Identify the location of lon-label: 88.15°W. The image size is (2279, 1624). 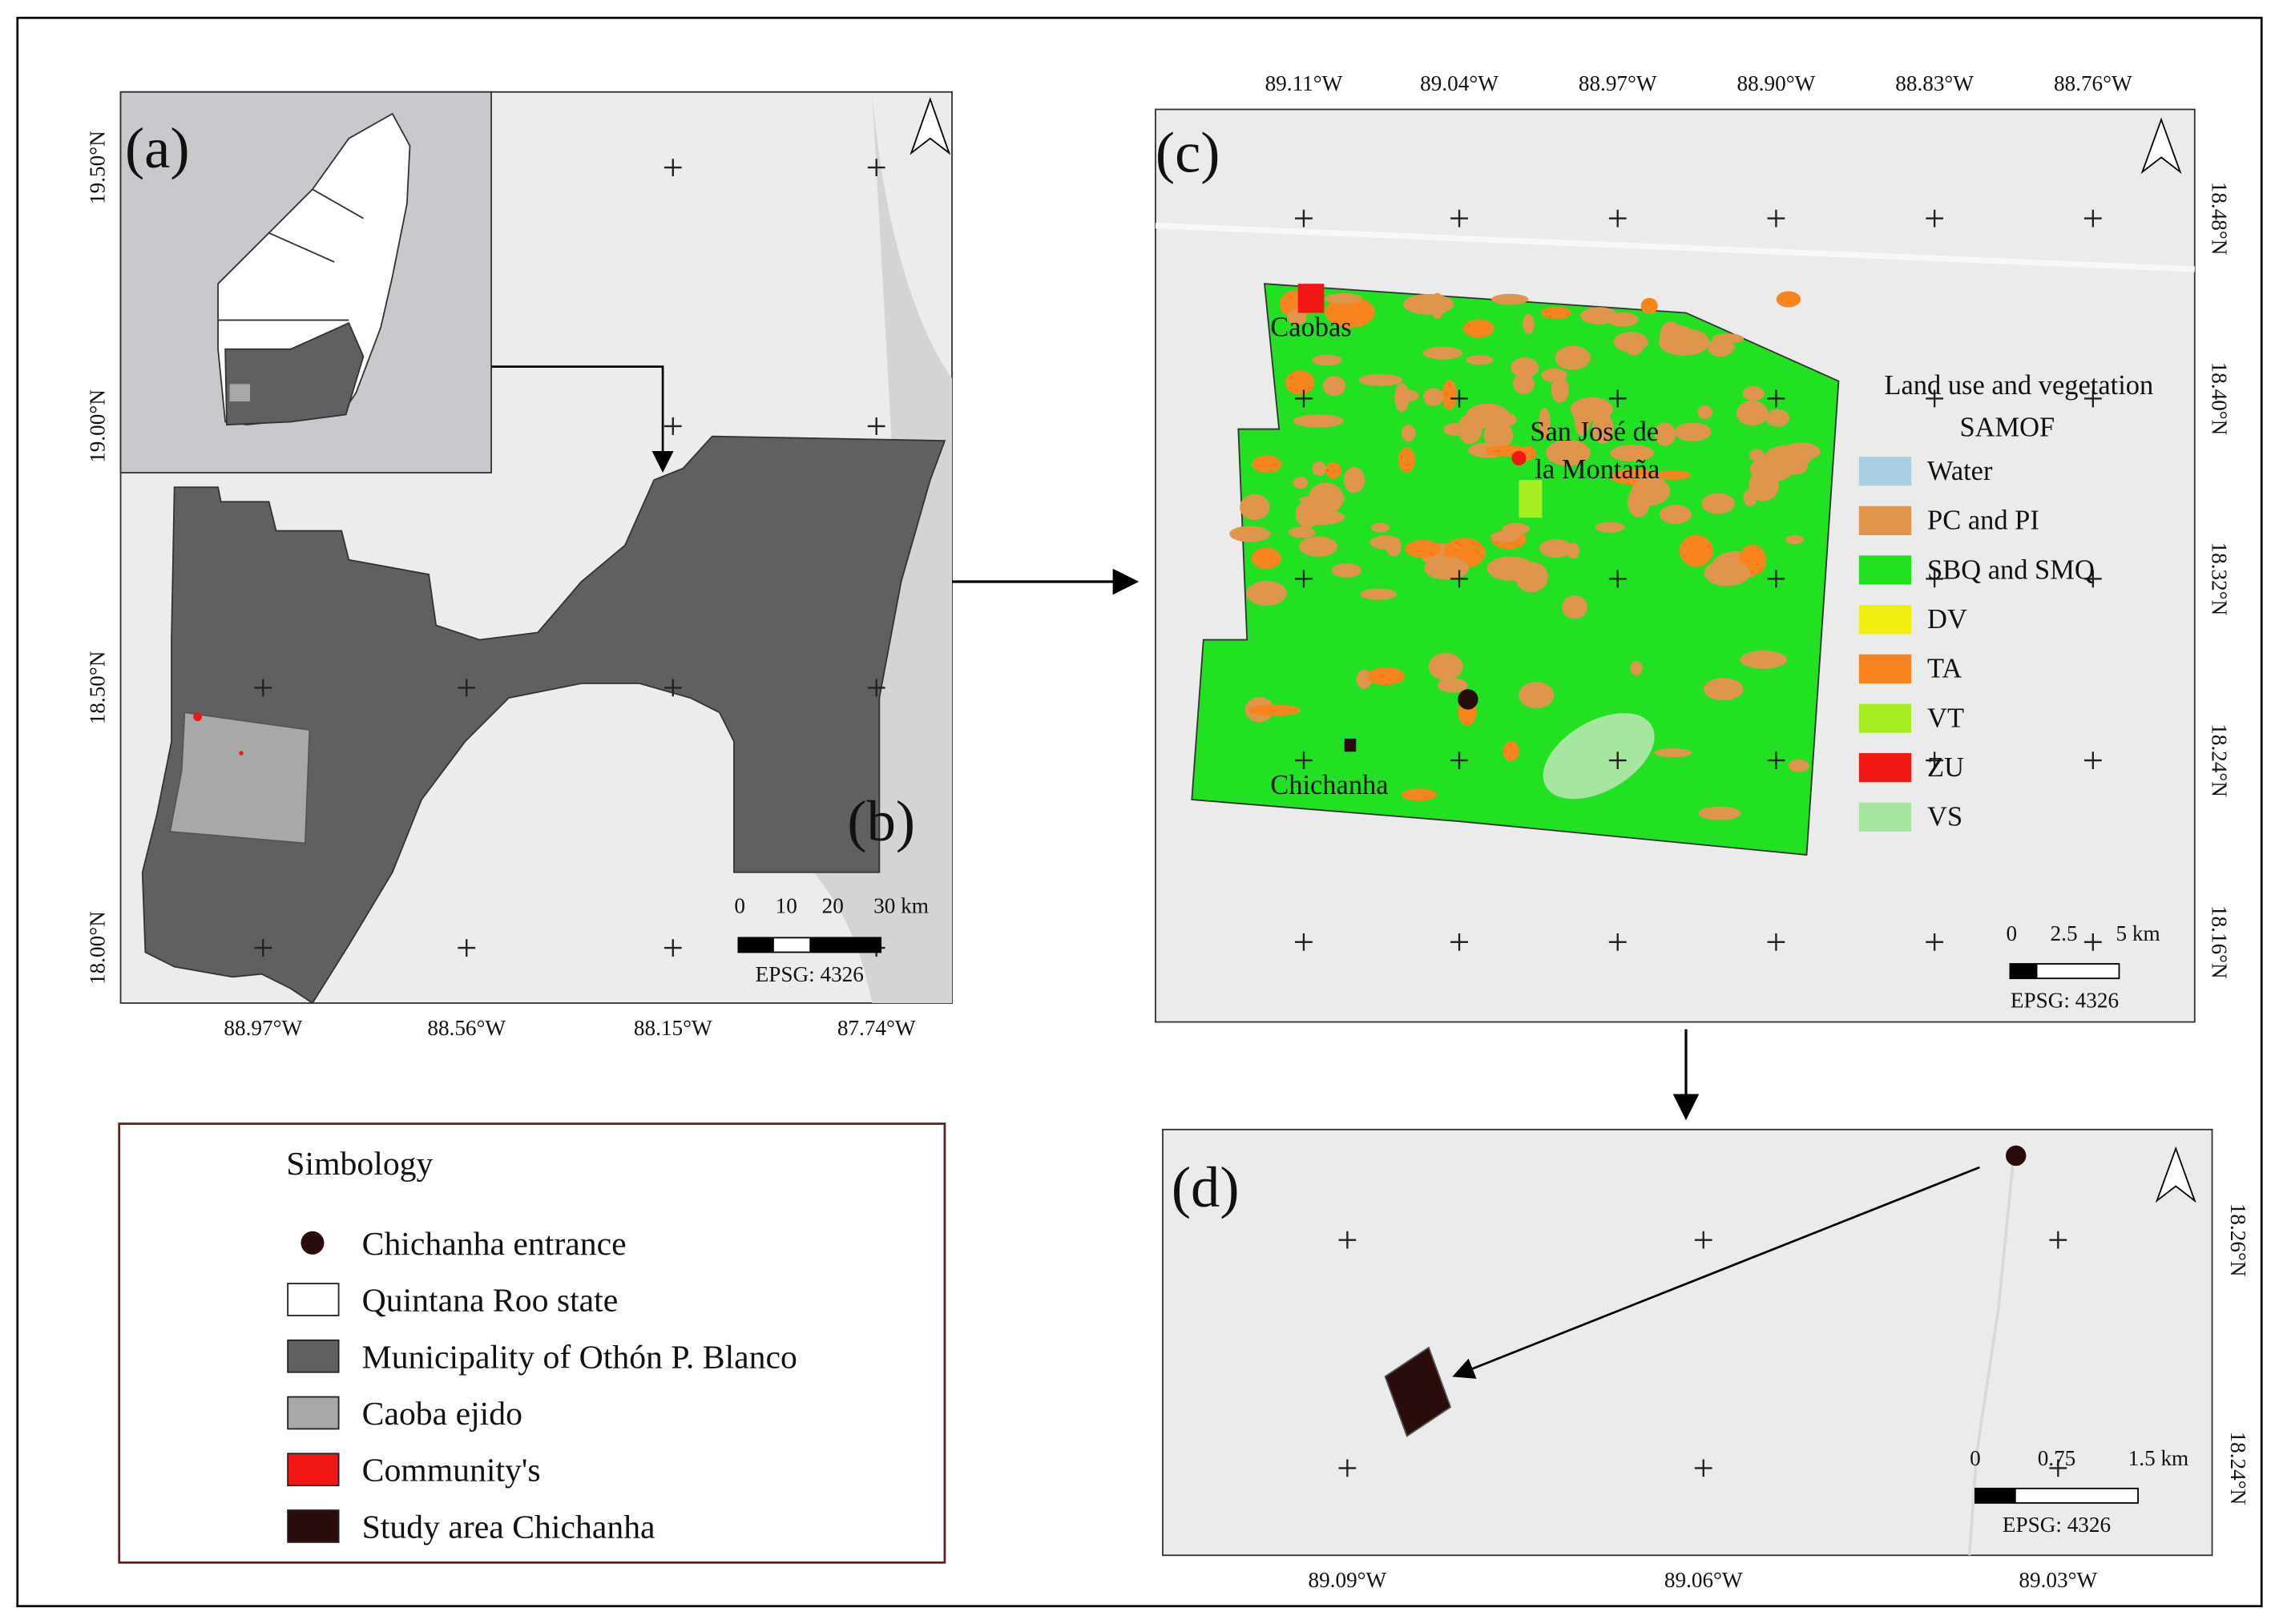
(673, 1028).